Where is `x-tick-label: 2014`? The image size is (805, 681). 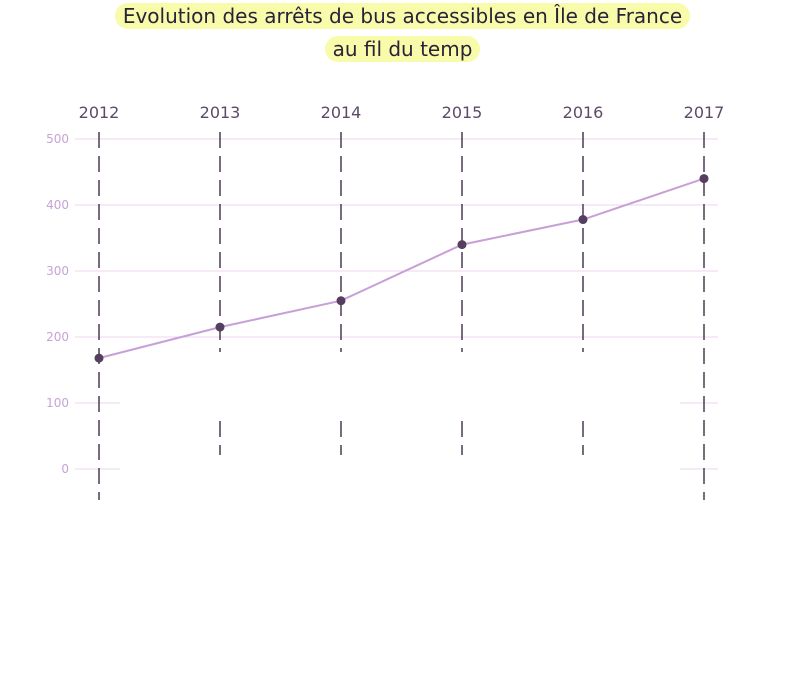
x-tick-label: 2014 is located at coordinates (341, 112).